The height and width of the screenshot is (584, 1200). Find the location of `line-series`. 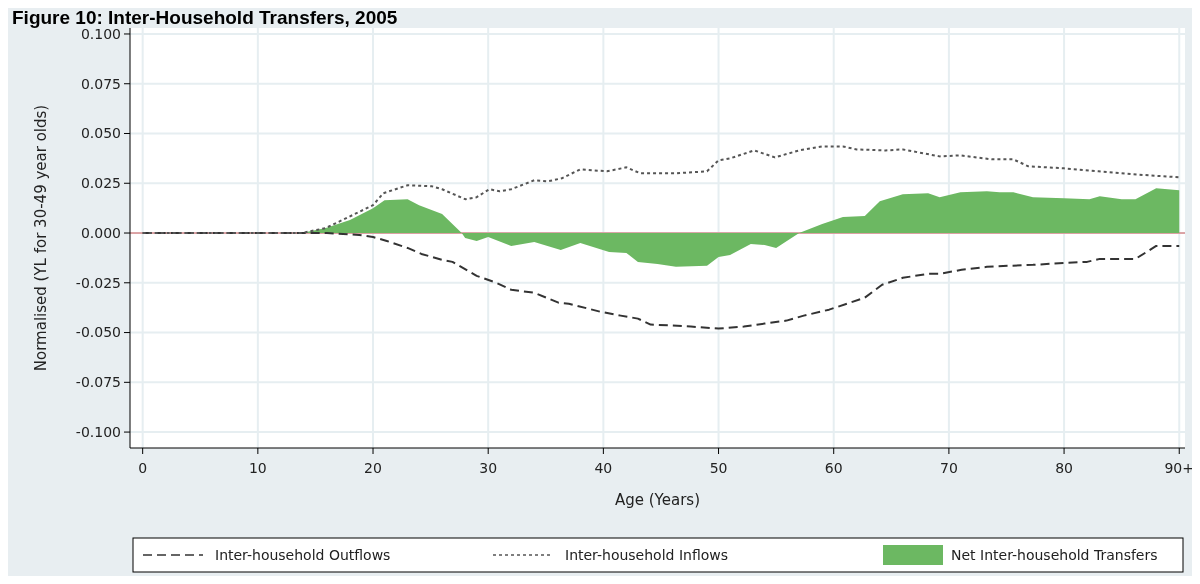

line-series is located at coordinates (661, 190).